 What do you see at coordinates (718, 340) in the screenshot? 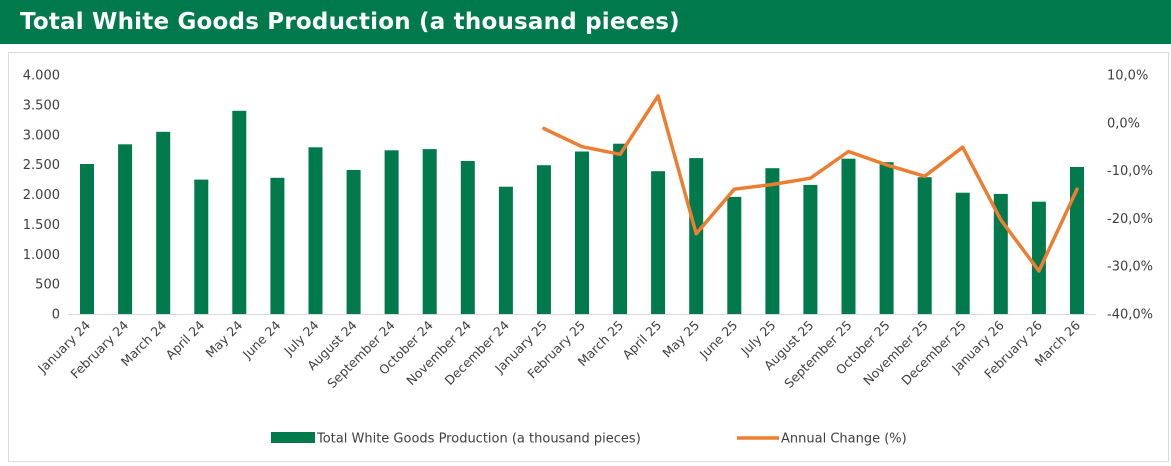
I see `category-label: June 25` at bounding box center [718, 340].